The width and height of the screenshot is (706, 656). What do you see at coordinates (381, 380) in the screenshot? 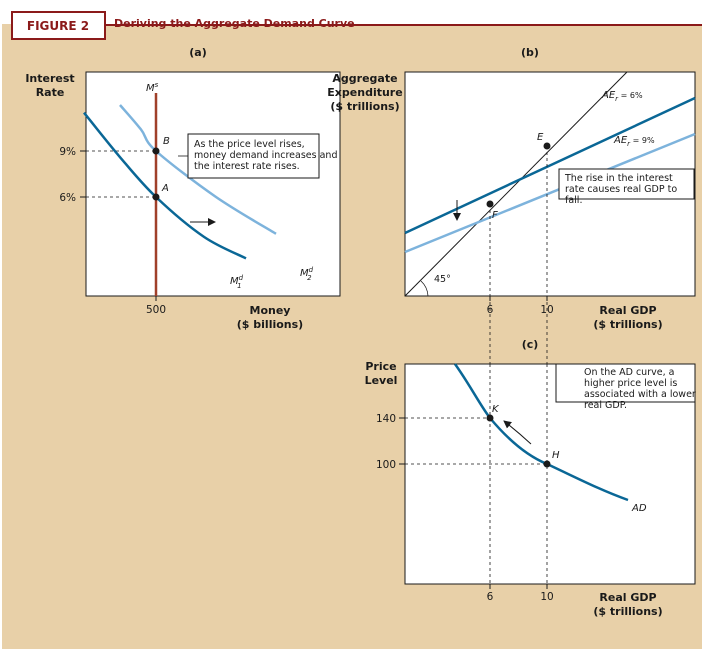
I see `panel-c-ylabel-line2: Level` at bounding box center [381, 380].